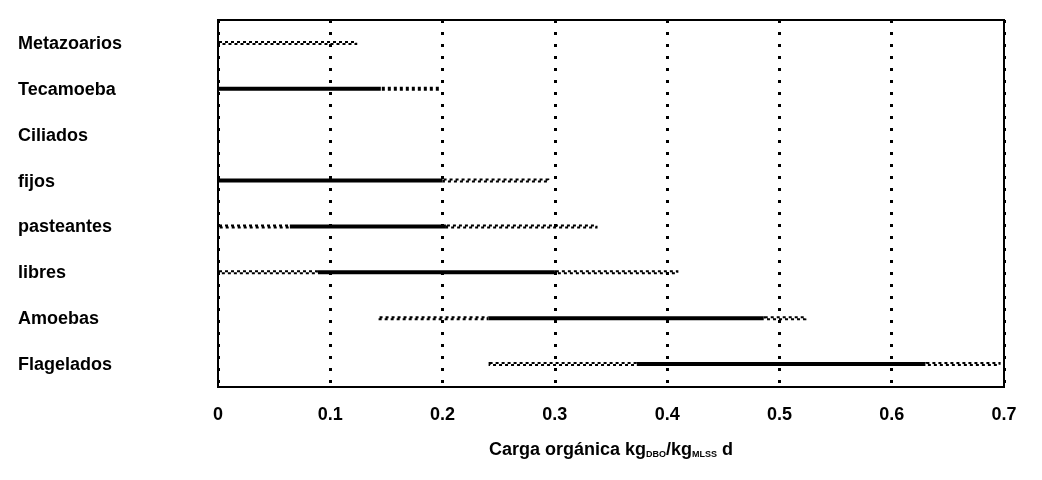  Describe the element at coordinates (59, 318) in the screenshot. I see `y-tick-label: Amoebas` at that location.